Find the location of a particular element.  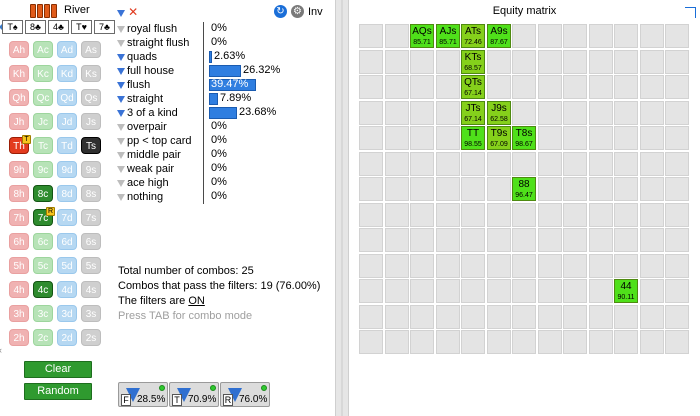

matrix-cell-QTs: QTs 67.14 is located at coordinates (473, 87).